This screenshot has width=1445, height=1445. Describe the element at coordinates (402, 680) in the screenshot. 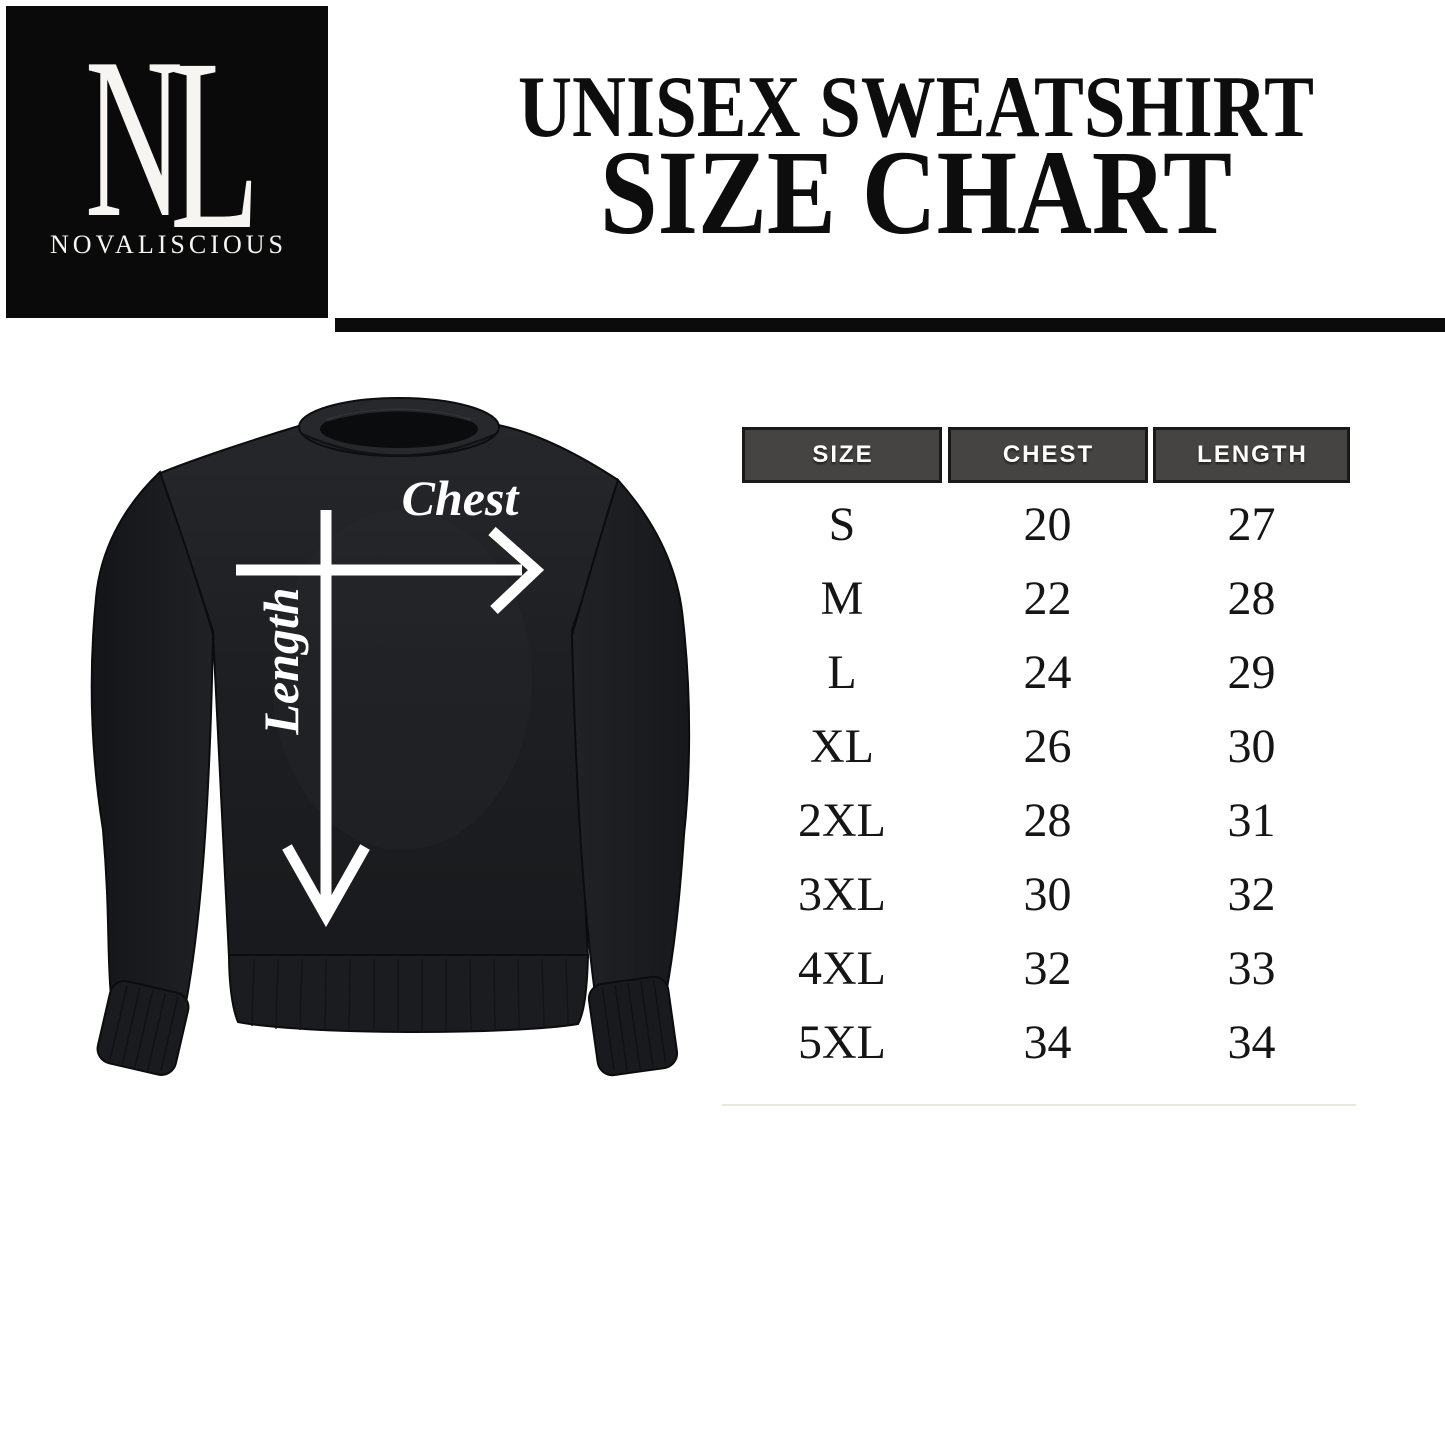

I see `sweatshirt-chest-highlight` at that location.